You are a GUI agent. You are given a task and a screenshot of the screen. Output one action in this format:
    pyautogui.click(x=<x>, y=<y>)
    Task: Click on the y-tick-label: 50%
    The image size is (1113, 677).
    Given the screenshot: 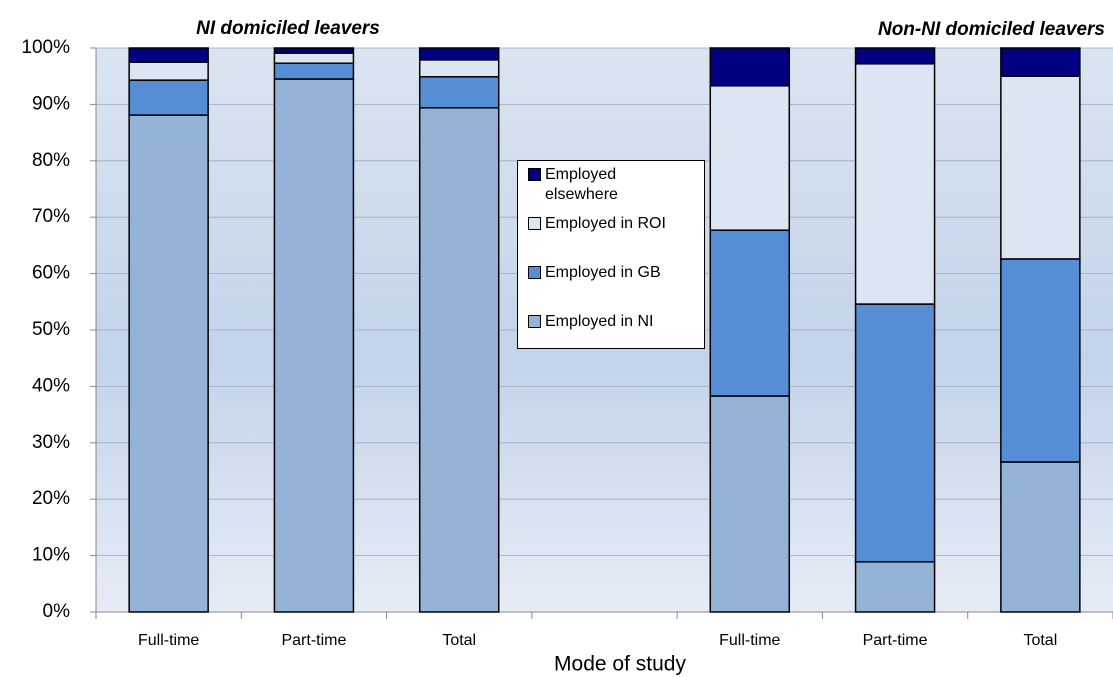 What is the action you would take?
    pyautogui.click(x=51, y=329)
    